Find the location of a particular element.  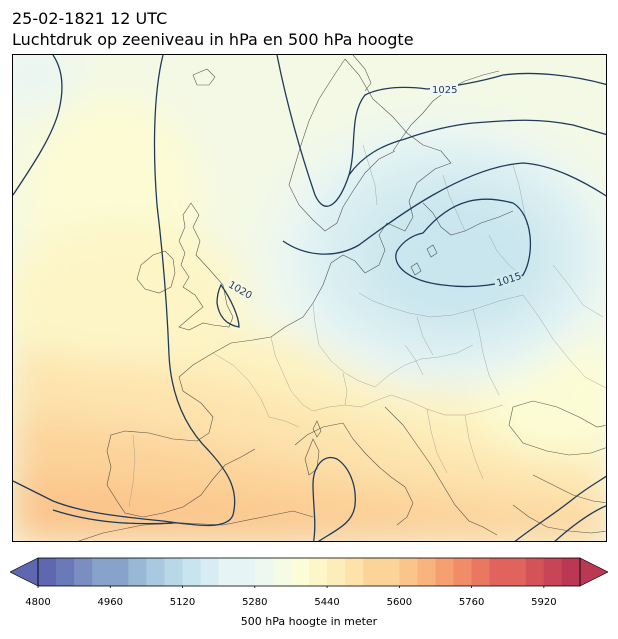

colorbar-tick-marks is located at coordinates (291, 587).